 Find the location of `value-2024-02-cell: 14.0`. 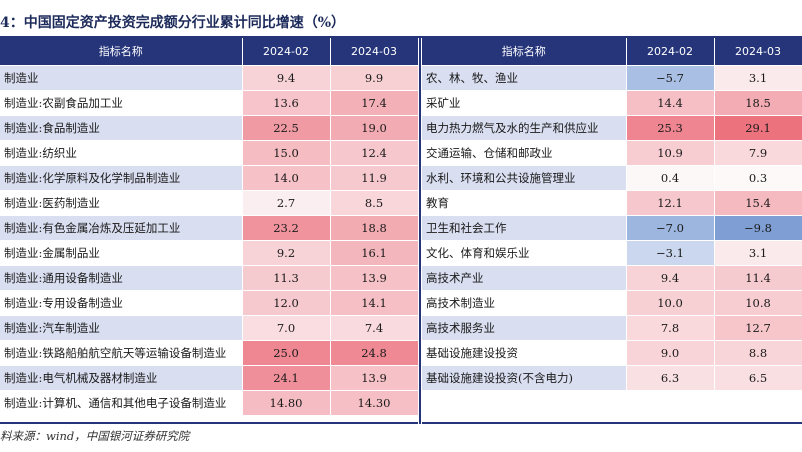

value-2024-02-cell: 14.0 is located at coordinates (286, 178).